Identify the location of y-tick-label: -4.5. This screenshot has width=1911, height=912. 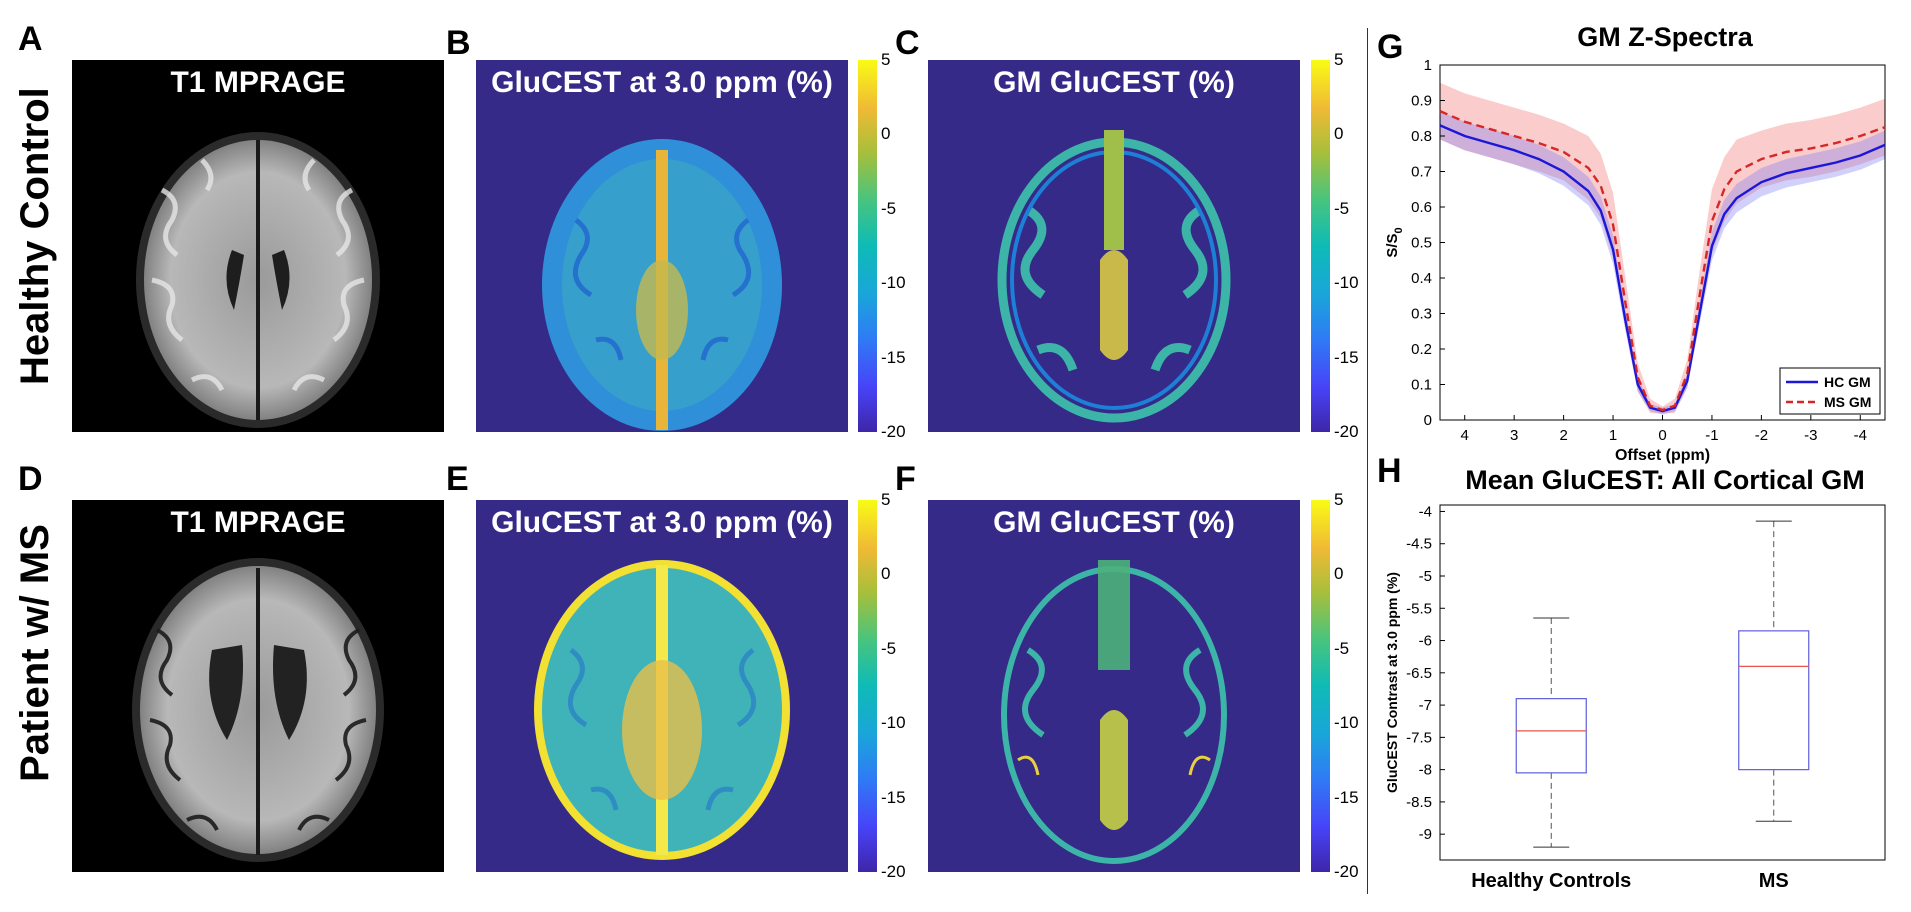
(1419, 544).